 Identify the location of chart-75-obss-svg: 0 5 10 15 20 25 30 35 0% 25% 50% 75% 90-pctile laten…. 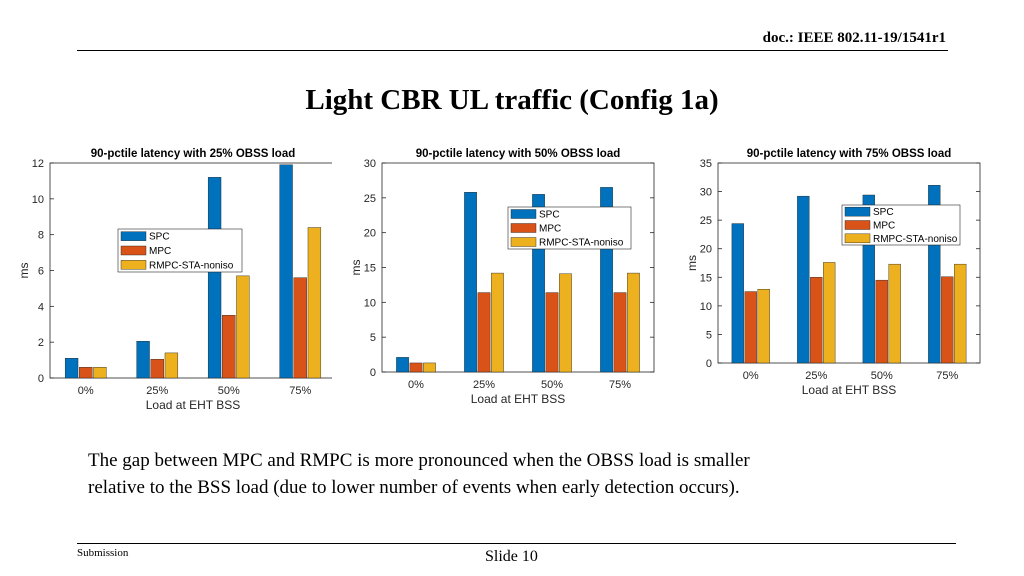
(833, 272).